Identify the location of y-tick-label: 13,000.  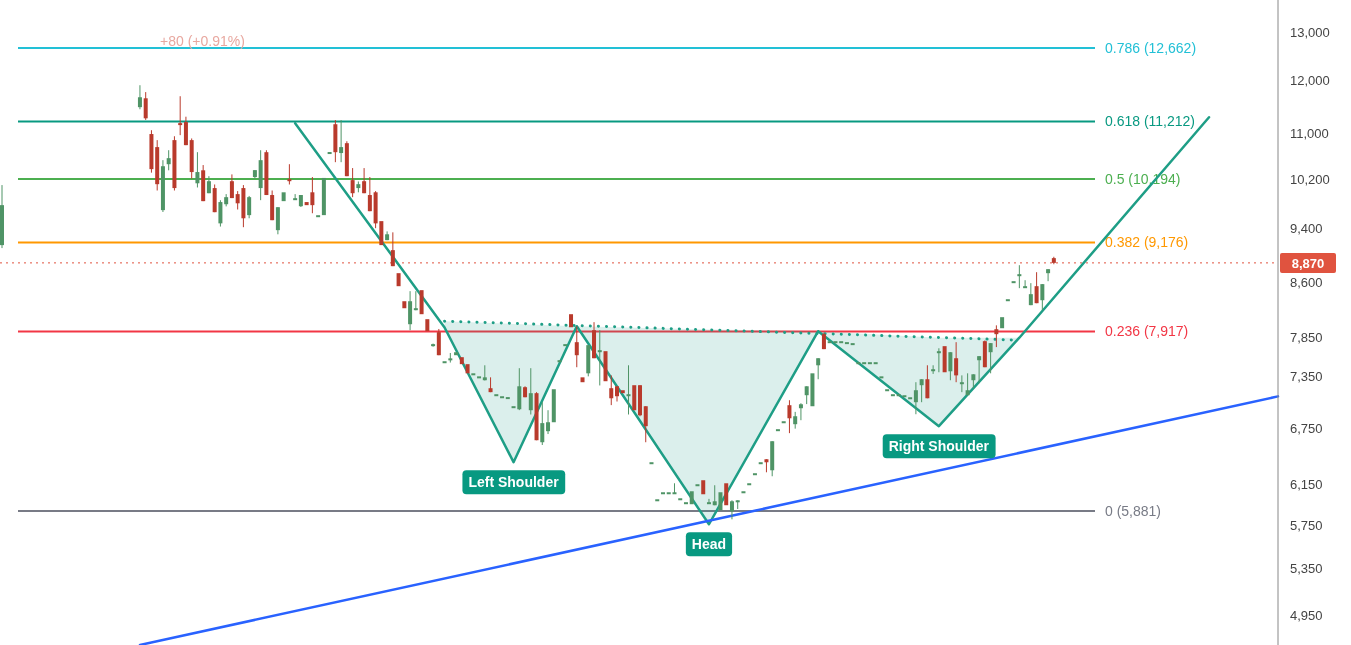
(1310, 33).